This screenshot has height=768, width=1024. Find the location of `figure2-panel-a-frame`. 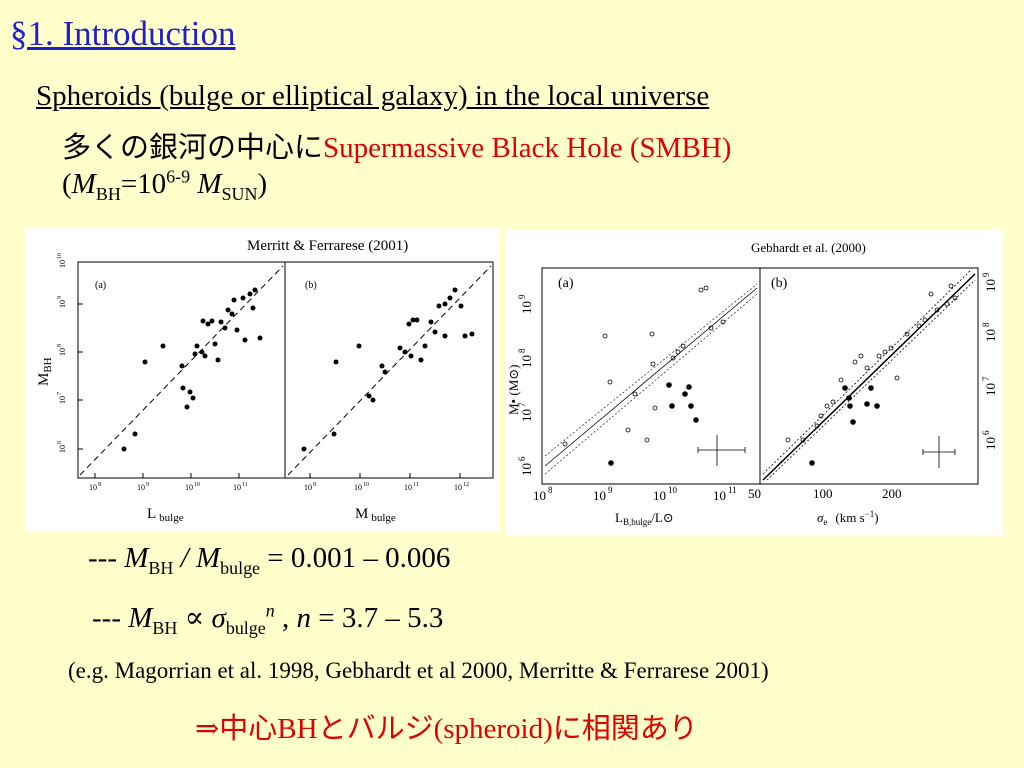

figure2-panel-a-frame is located at coordinates (651, 376).